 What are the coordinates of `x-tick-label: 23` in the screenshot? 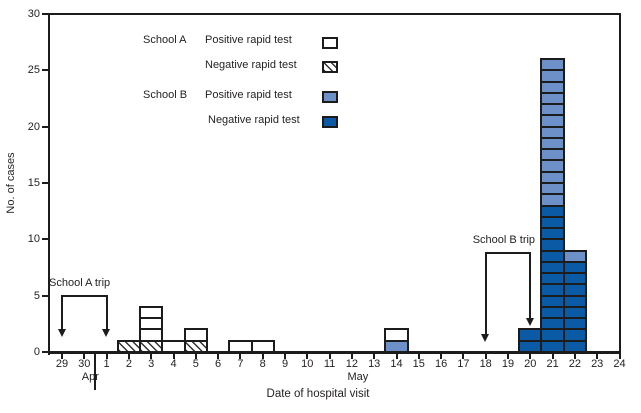 It's located at (597, 364).